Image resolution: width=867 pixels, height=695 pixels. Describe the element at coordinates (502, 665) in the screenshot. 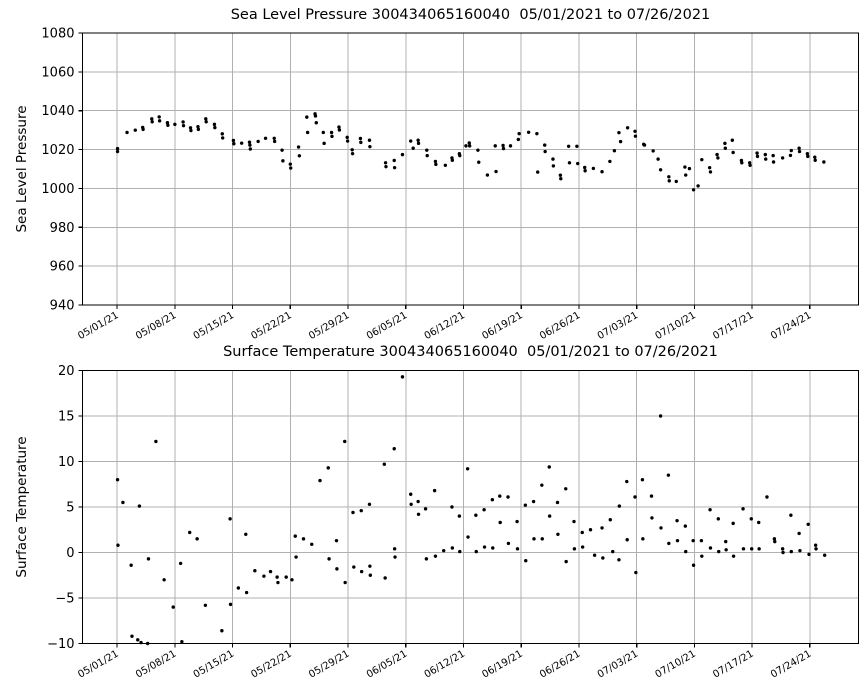

I see `x-tick-label: 06/19/21` at that location.